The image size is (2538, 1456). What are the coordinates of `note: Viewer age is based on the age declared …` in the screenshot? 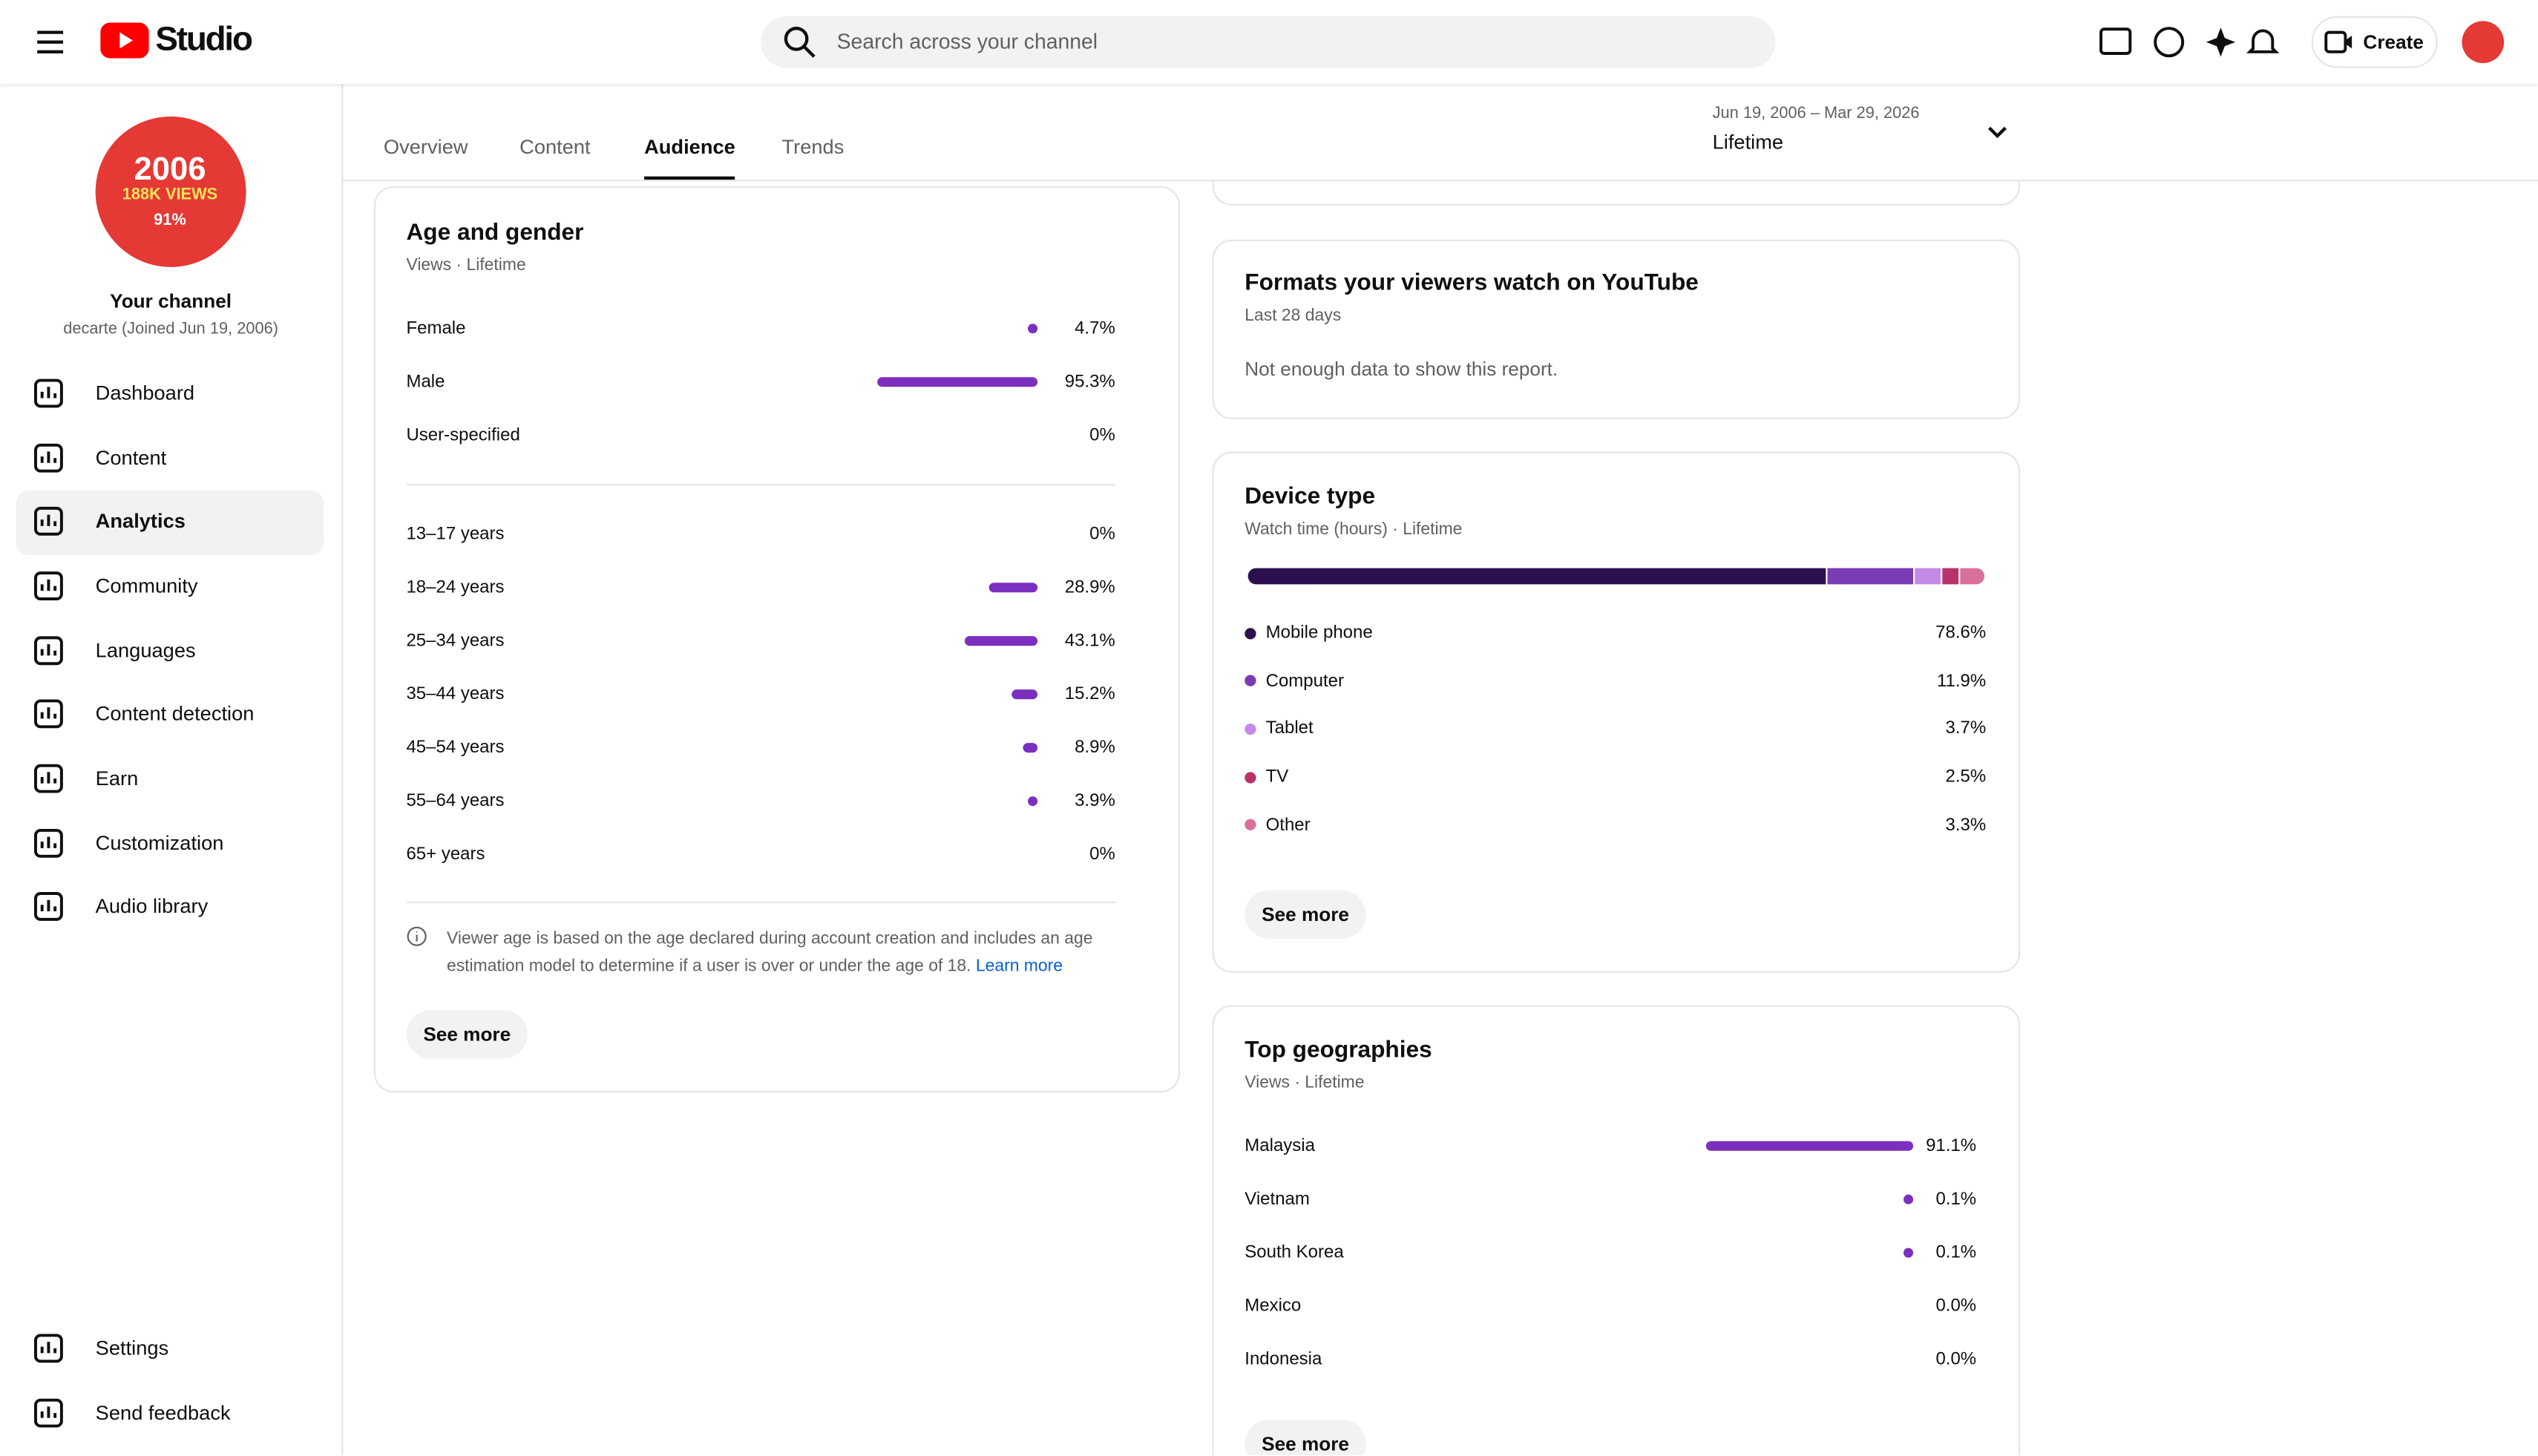 It's located at (787, 954).